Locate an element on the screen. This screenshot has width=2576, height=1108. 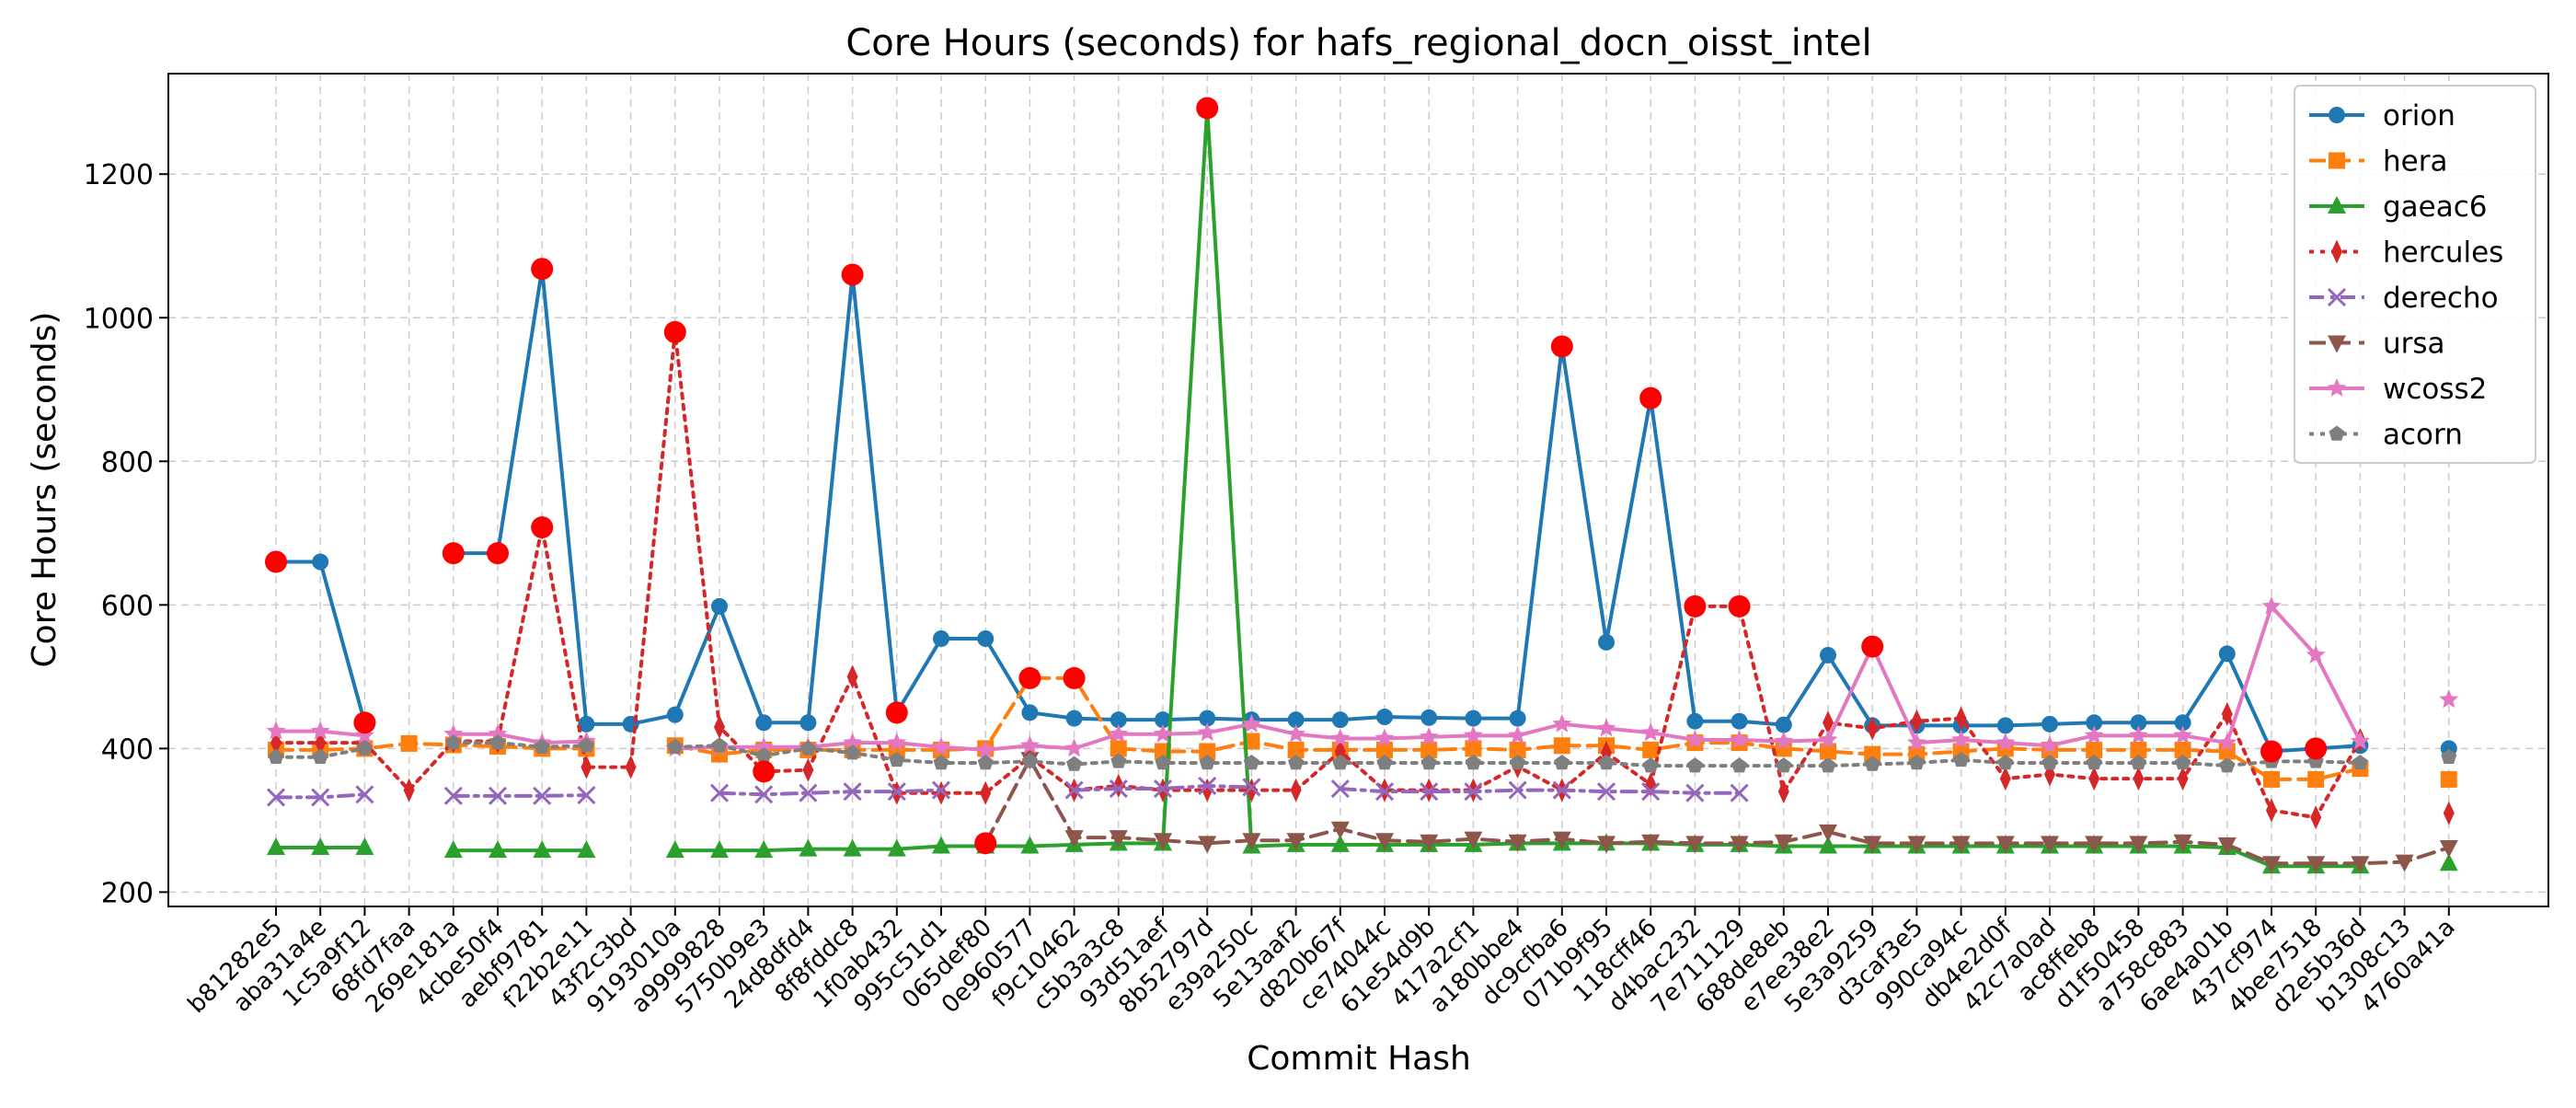
series-acorn is located at coordinates (1362, 753).